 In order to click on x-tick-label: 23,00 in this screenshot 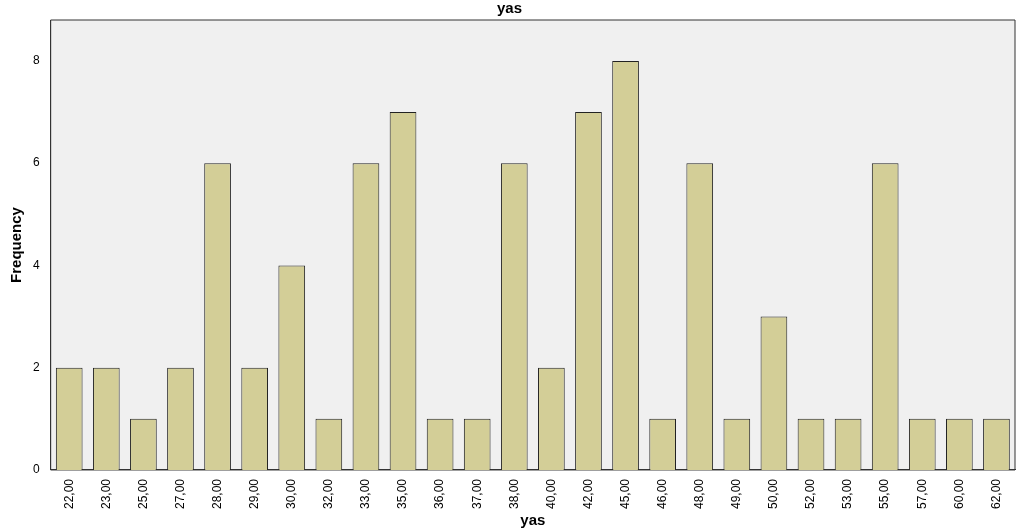, I will do `click(105, 493)`.